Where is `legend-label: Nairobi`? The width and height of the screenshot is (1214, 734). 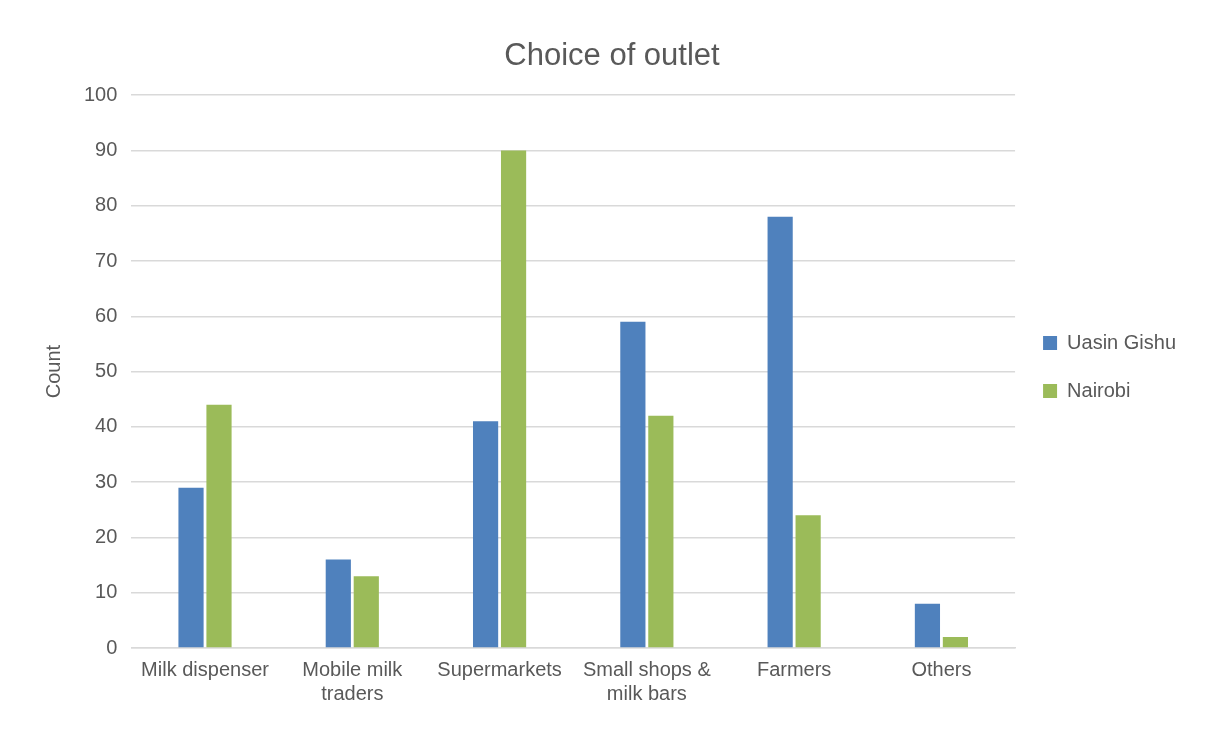
legend-label: Nairobi is located at coordinates (1099, 389).